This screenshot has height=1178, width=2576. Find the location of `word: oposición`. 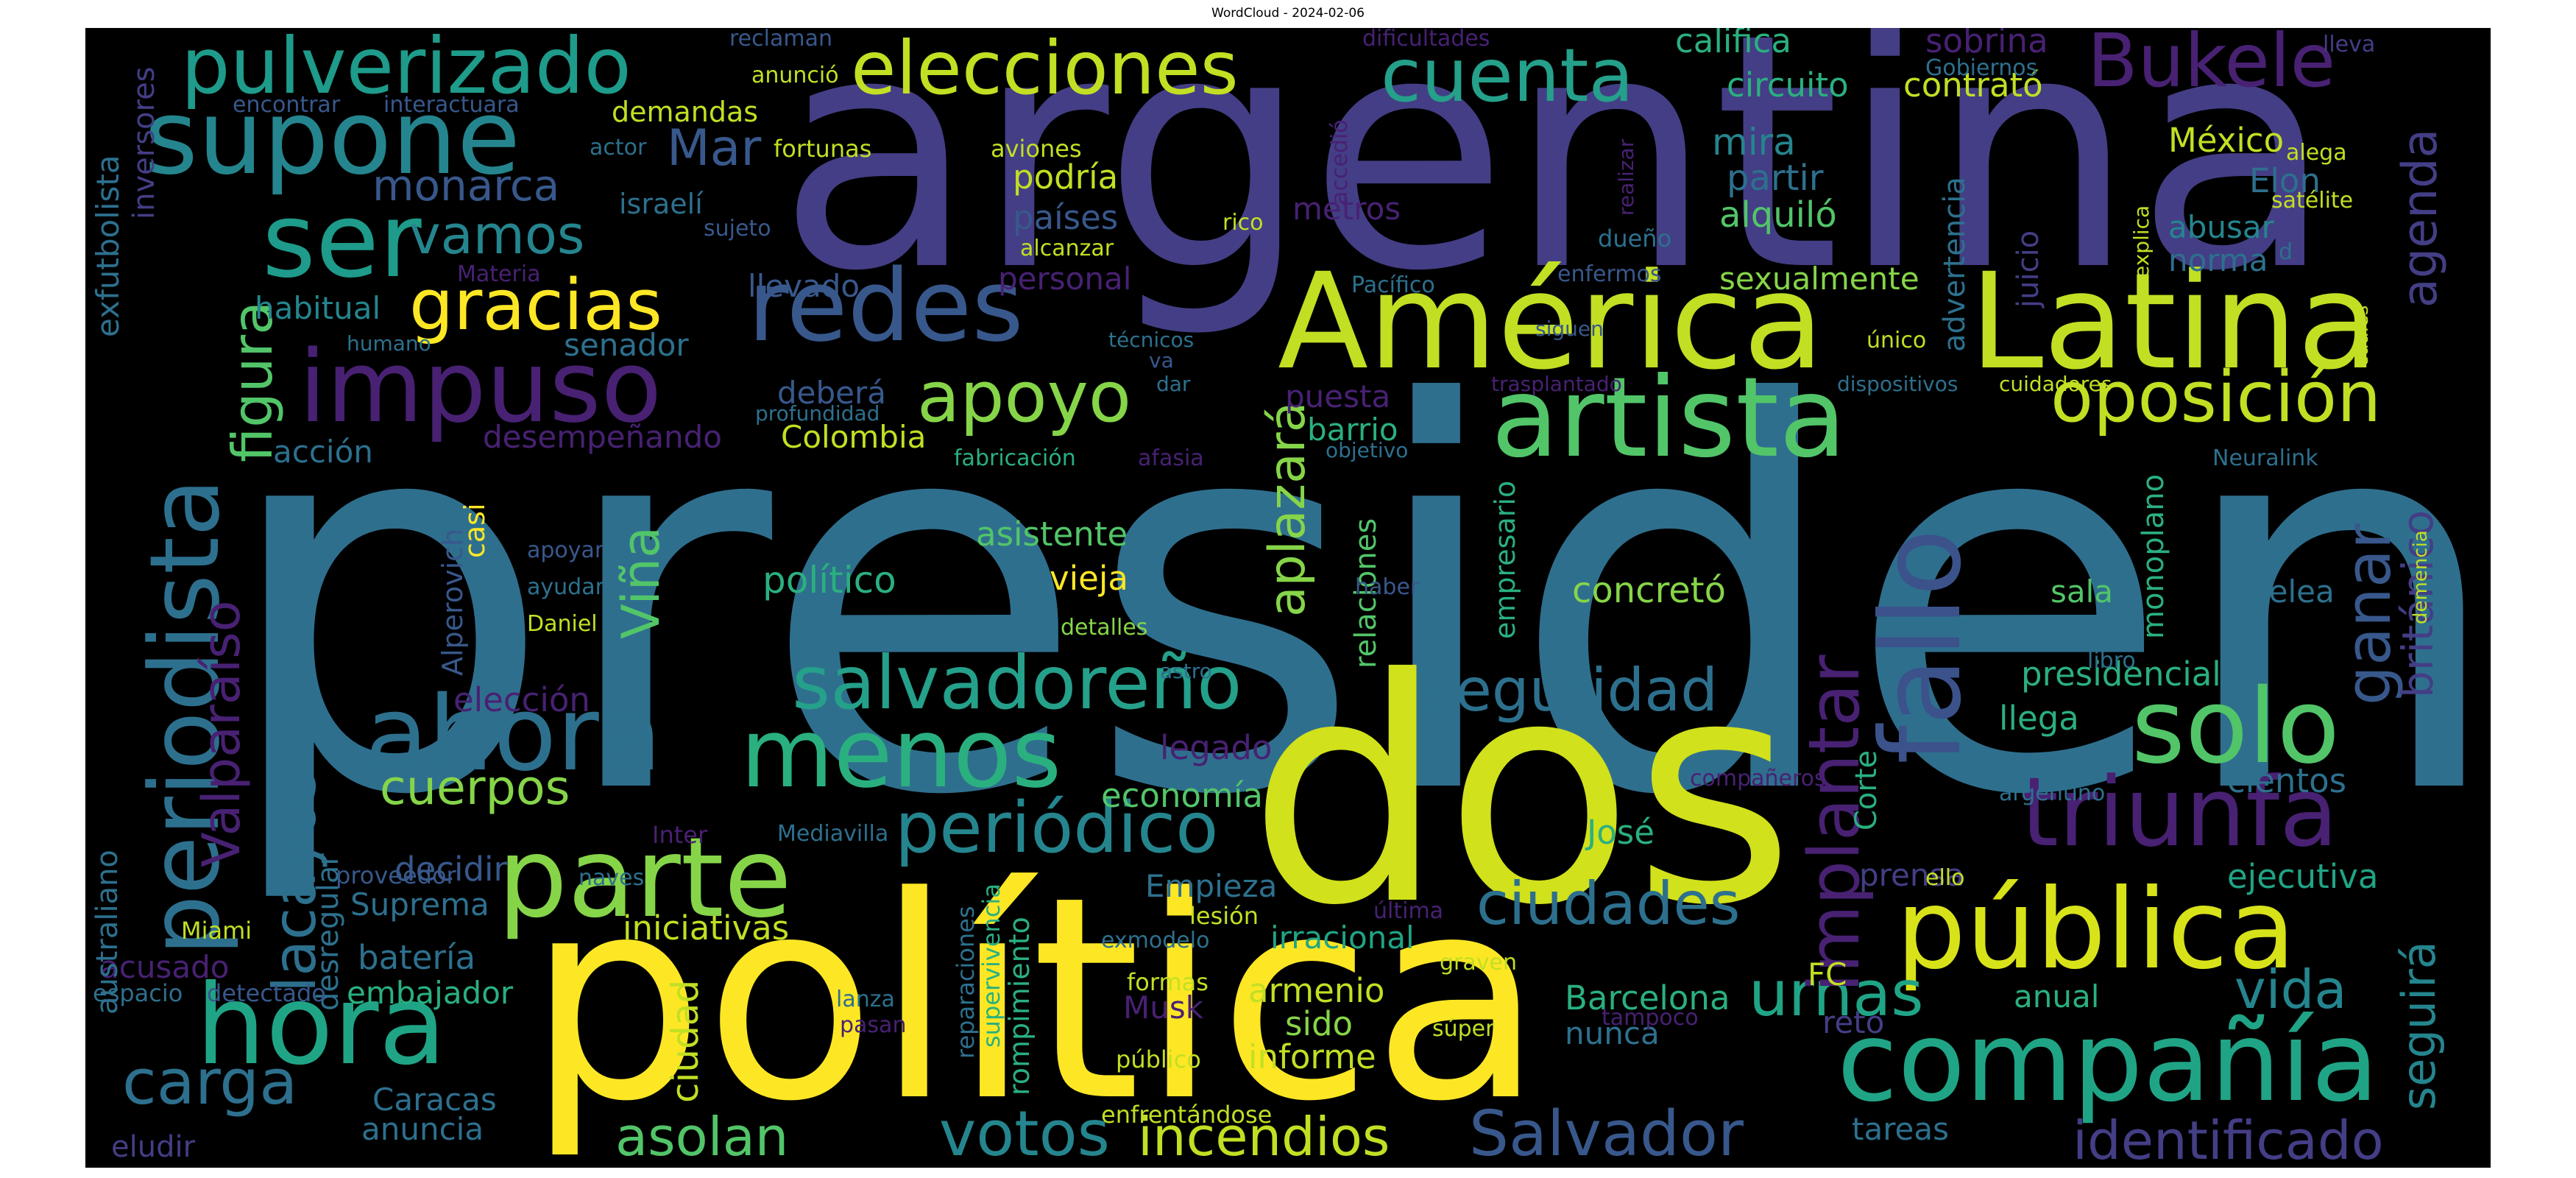

word: oposición is located at coordinates (2216, 397).